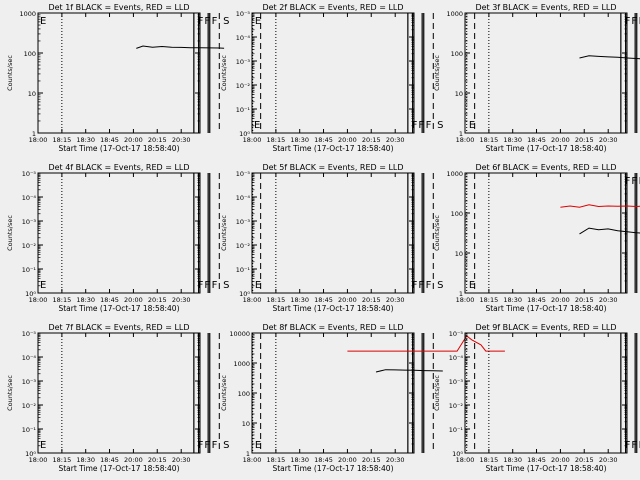  Describe the element at coordinates (456, 358) in the screenshot. I see `y-tick-label: 10⁻⁴` at that location.